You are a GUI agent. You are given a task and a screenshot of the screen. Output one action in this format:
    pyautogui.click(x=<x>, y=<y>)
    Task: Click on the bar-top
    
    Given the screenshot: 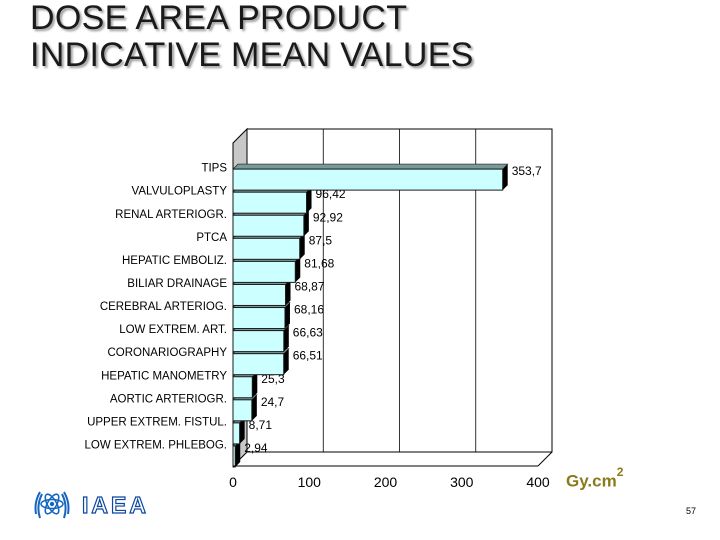 What is the action you would take?
    pyautogui.click(x=370, y=166)
    